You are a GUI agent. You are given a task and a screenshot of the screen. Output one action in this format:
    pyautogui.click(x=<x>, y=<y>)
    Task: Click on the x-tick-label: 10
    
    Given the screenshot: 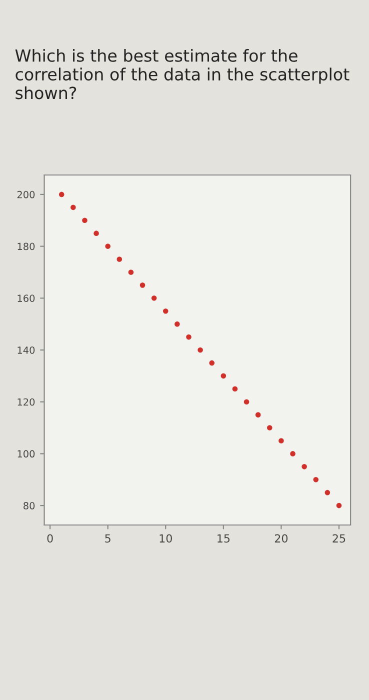 What is the action you would take?
    pyautogui.click(x=166, y=538)
    